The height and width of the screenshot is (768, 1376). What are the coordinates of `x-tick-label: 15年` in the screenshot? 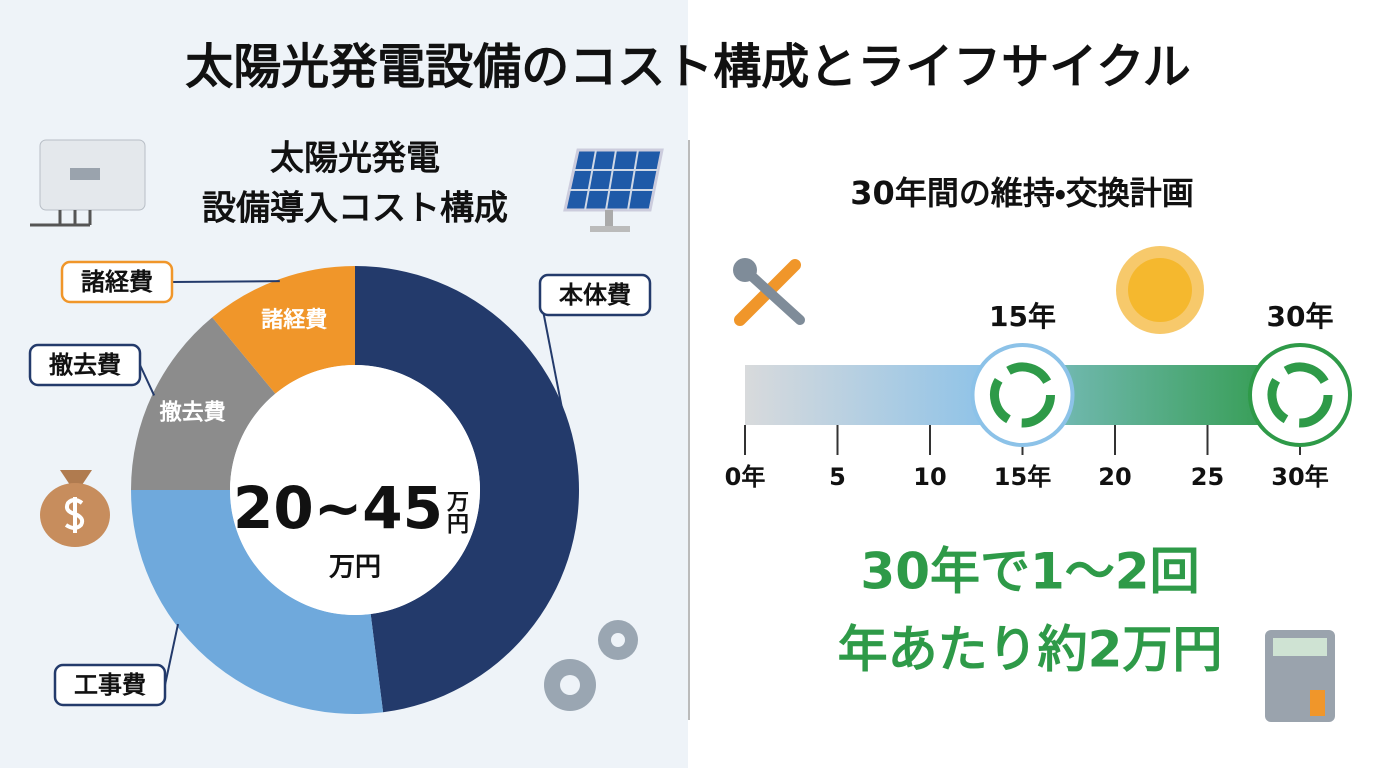 It's located at (1022, 477).